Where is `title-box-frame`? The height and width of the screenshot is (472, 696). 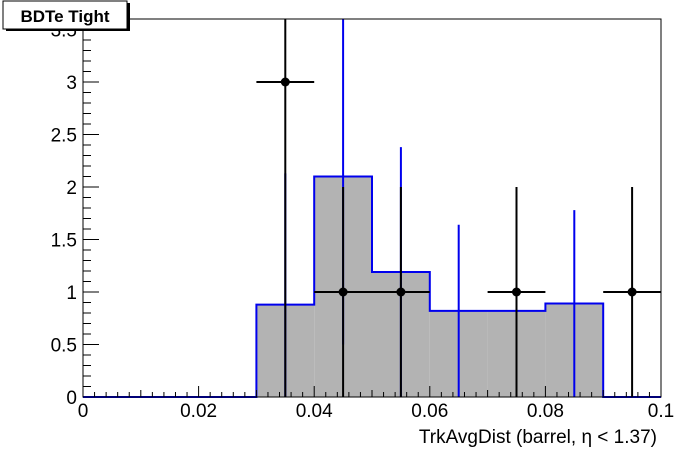
title-box-frame is located at coordinates (65, 15).